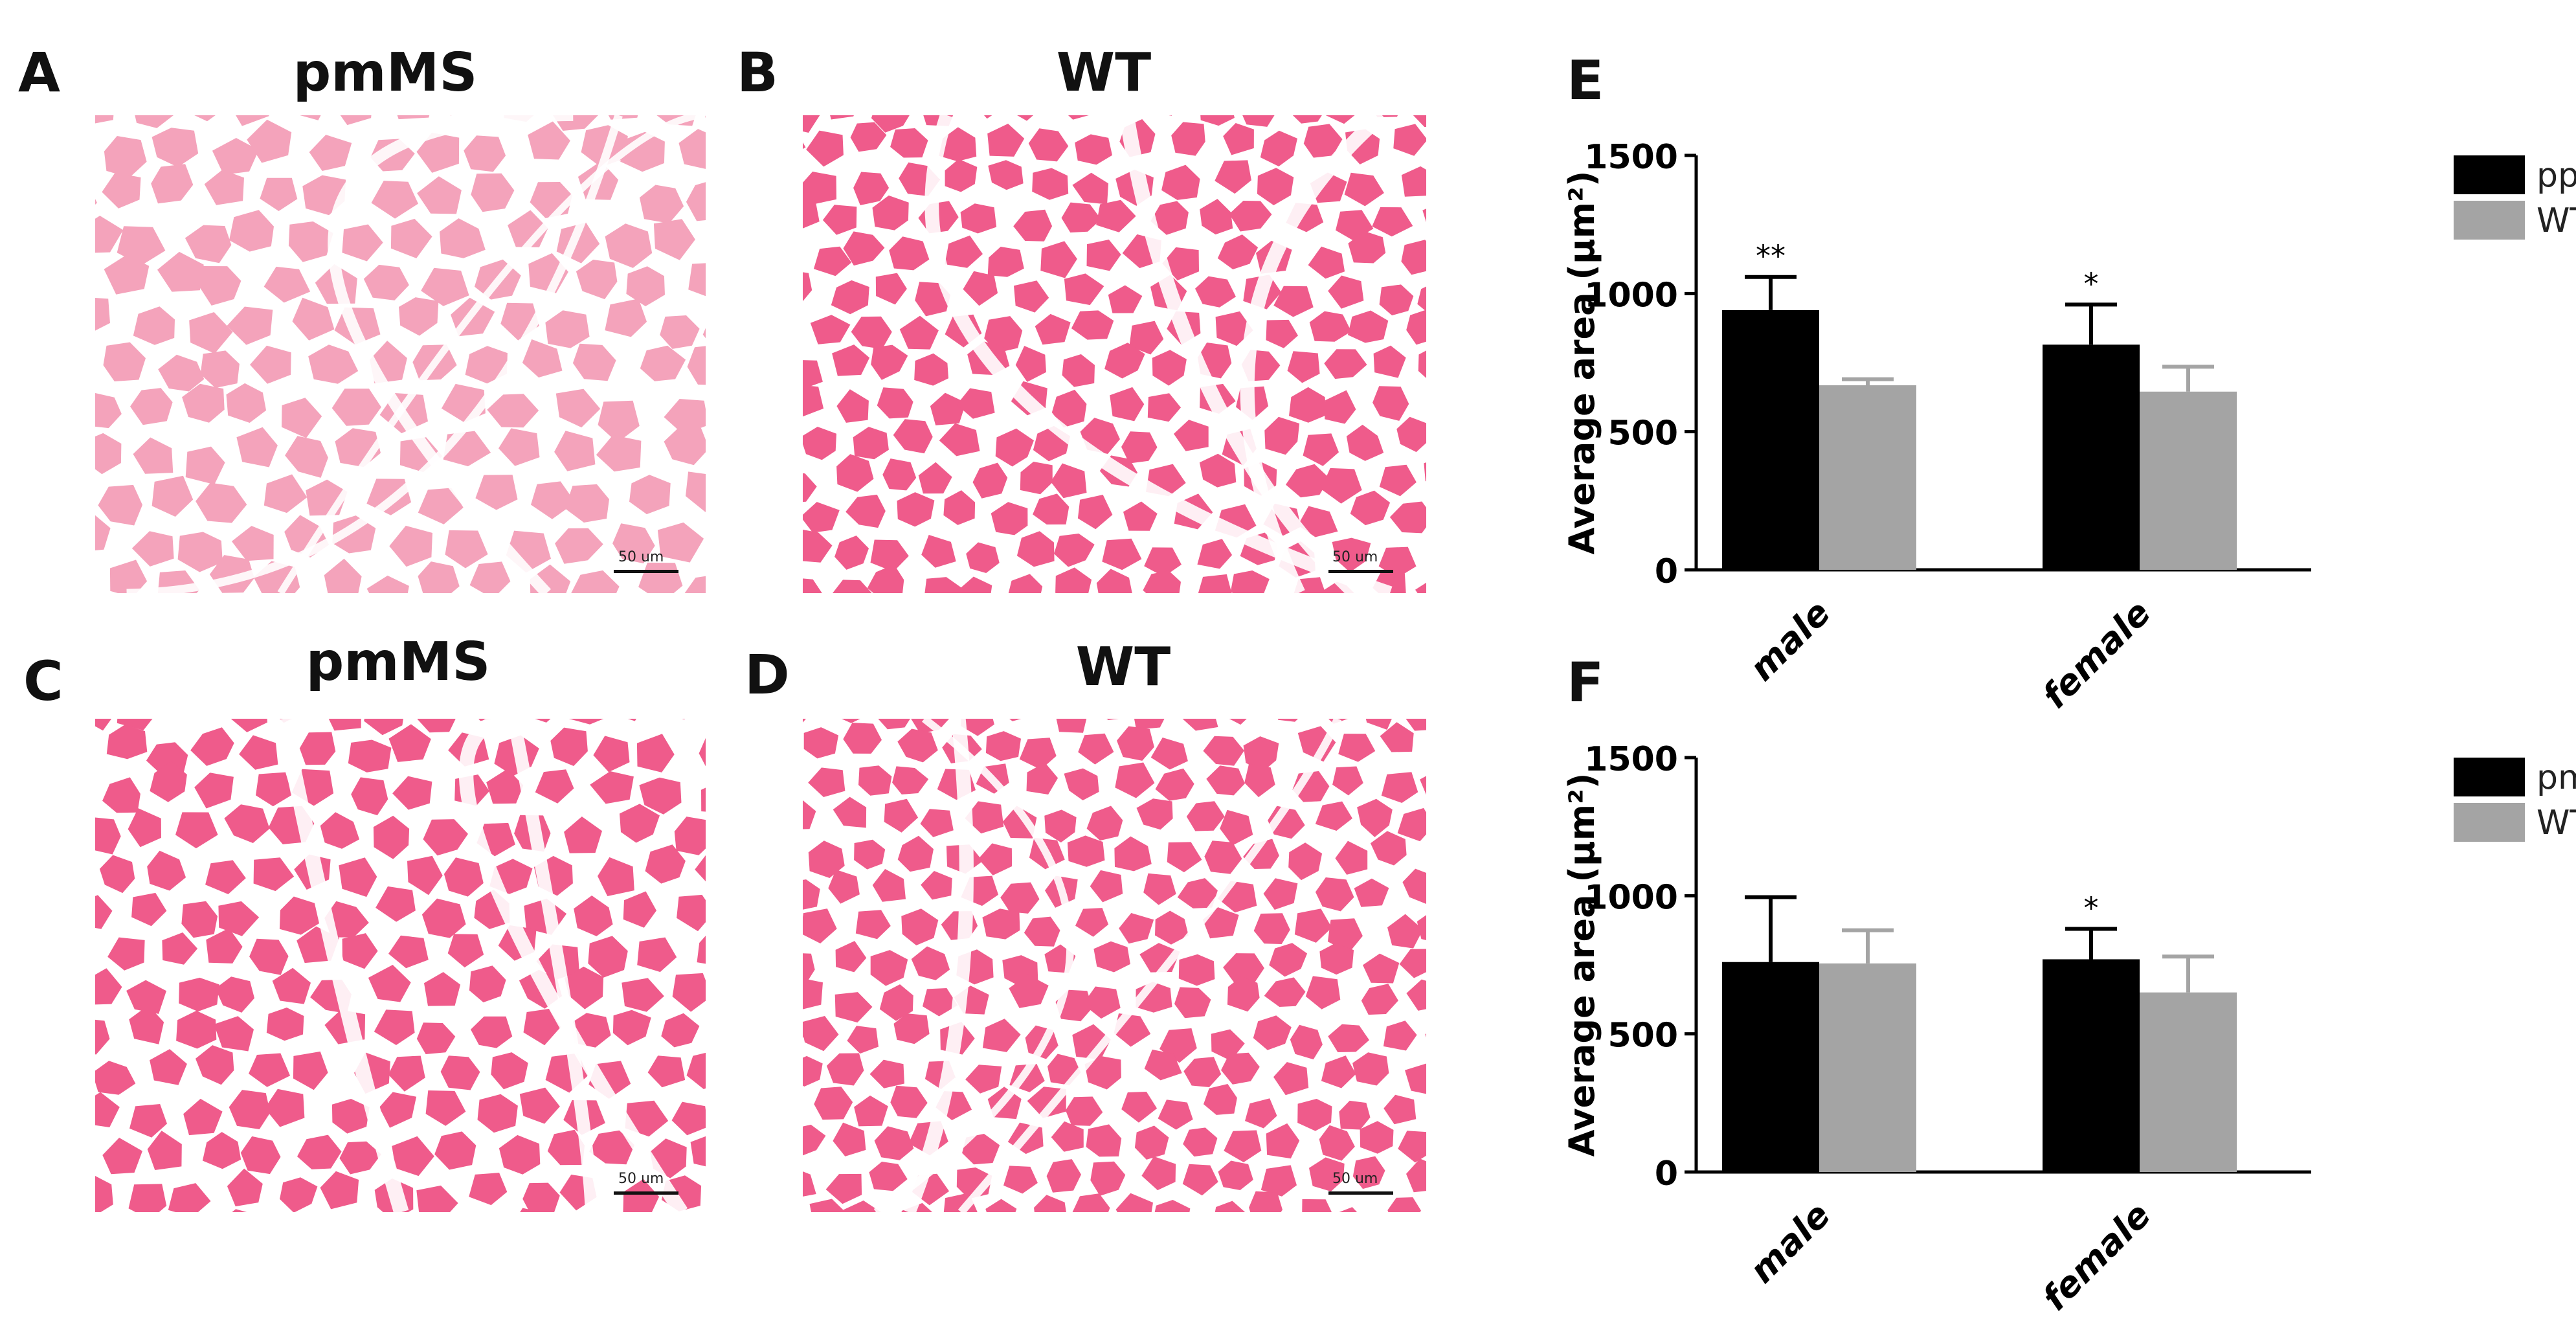  What do you see at coordinates (641, 1179) in the screenshot?
I see `scalebar-label-c: 50 um` at bounding box center [641, 1179].